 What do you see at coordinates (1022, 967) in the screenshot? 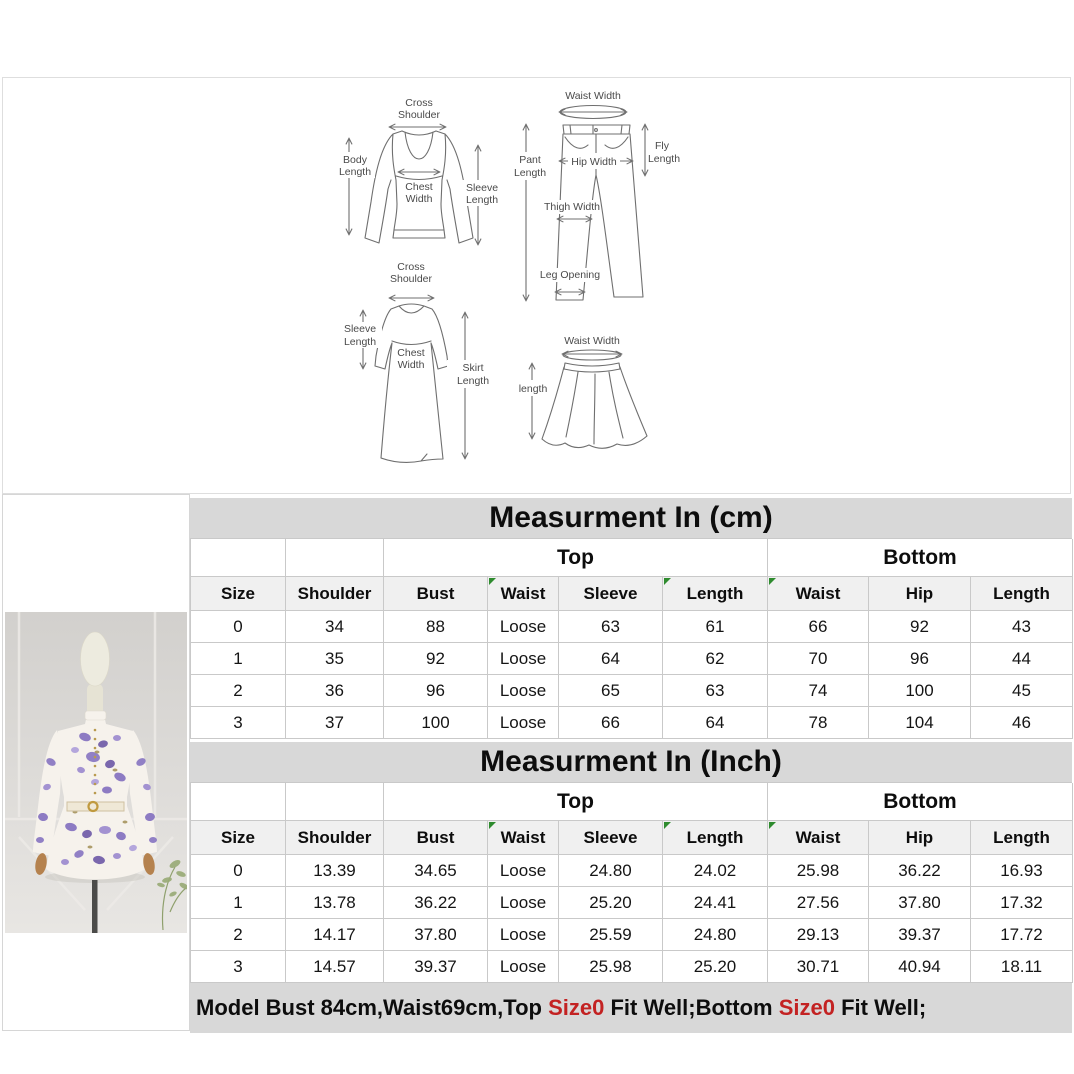
I see `table-cell: 18.11` at bounding box center [1022, 967].